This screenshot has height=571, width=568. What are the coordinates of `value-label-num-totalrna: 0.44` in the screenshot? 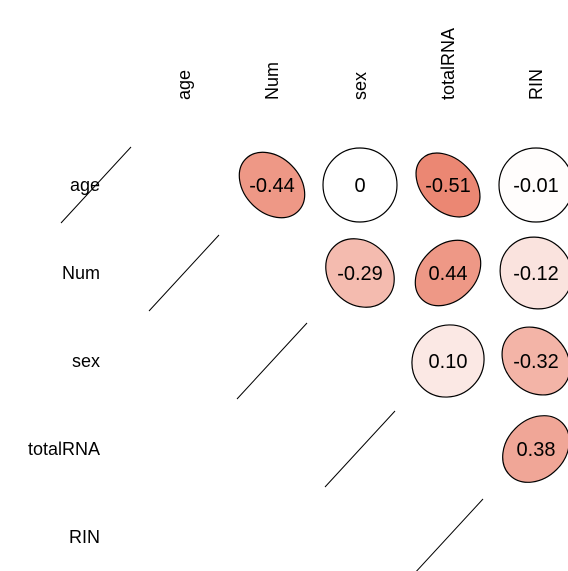 It's located at (448, 274).